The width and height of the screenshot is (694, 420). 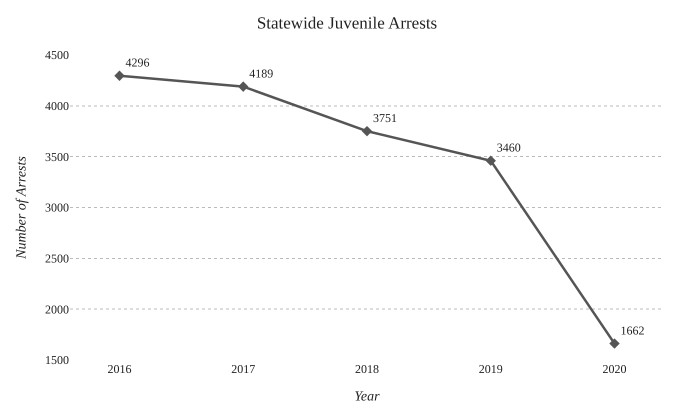 What do you see at coordinates (508, 147) in the screenshot?
I see `data-label: 3460` at bounding box center [508, 147].